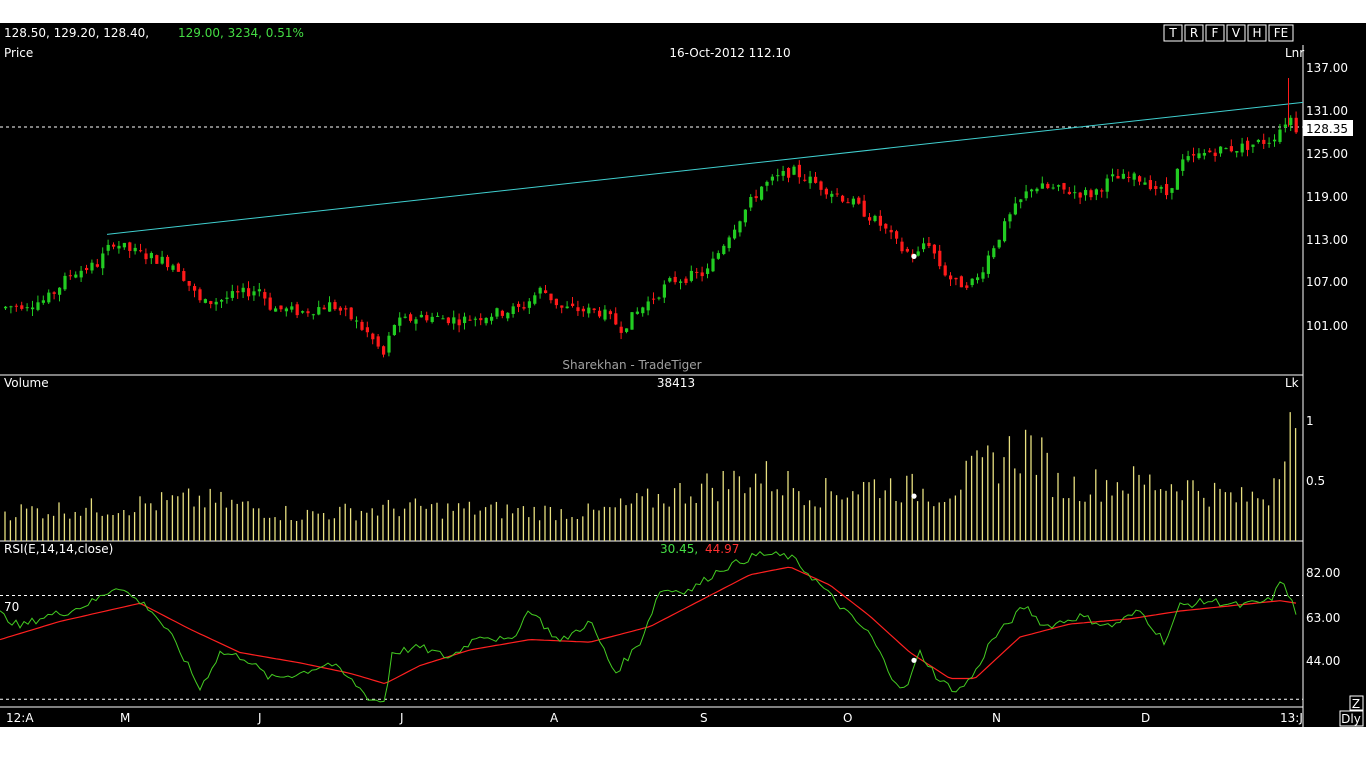 This screenshot has height=768, width=1366. Describe the element at coordinates (76, 33) in the screenshot. I see `ohlc-readout: 128.50, 129.20, 128.40,` at that location.